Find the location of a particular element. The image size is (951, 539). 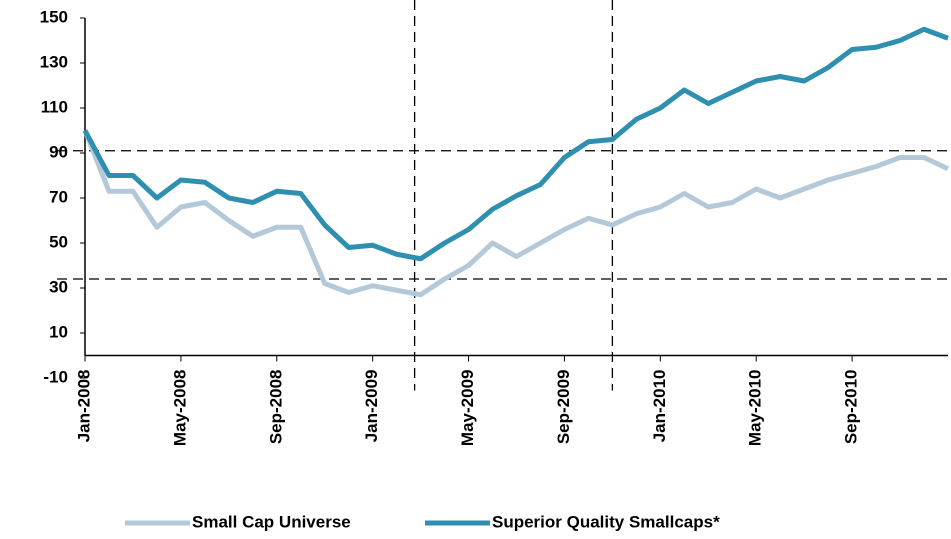

x-tick-label: May-2008 is located at coordinates (179, 408).